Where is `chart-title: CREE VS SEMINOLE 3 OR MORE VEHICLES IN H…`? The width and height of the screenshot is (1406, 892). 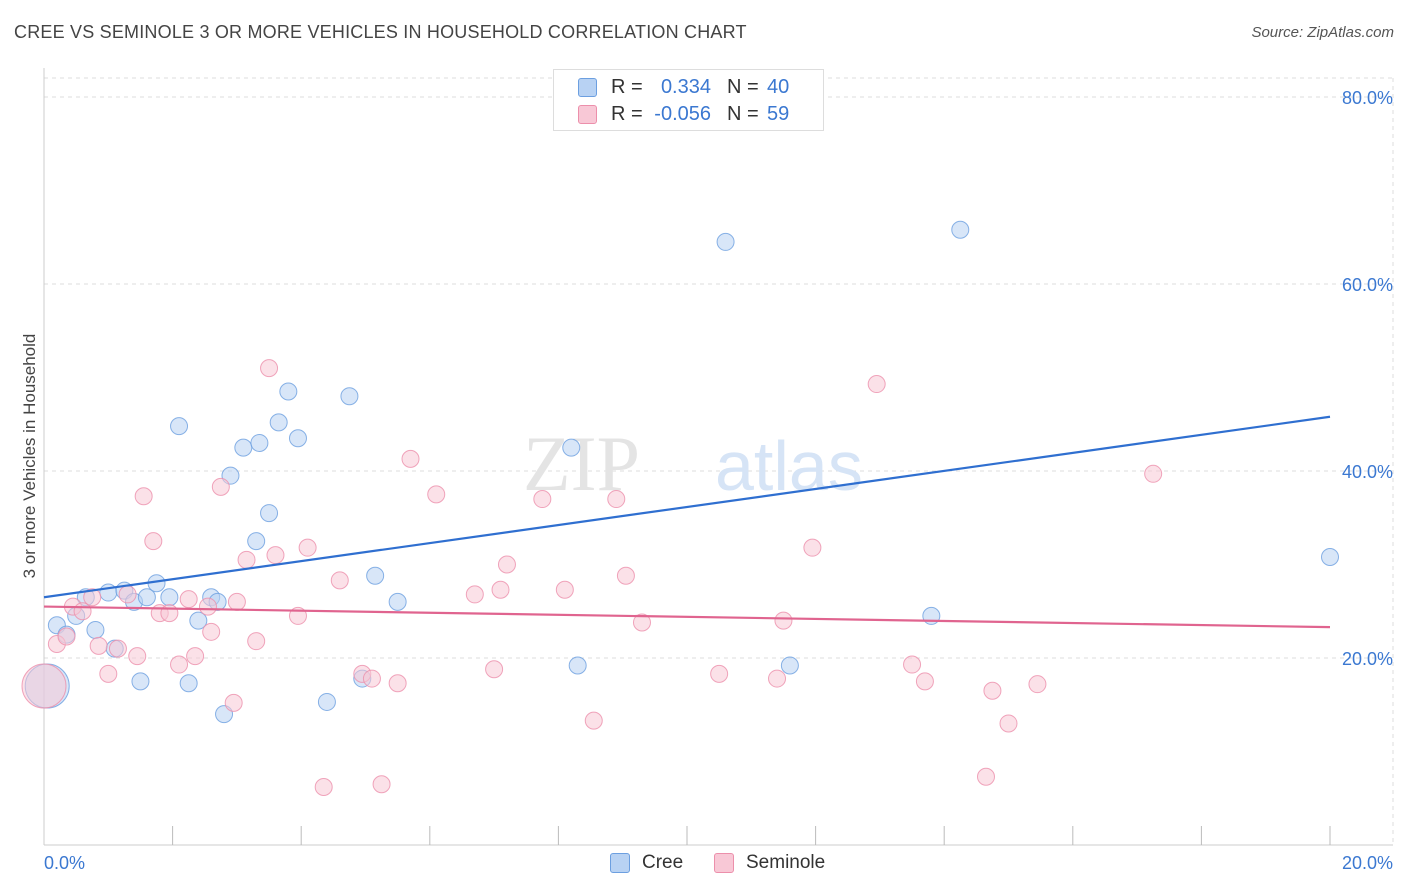
chart-title: CREE VS SEMINOLE 3 OR MORE VEHICLES IN H… is located at coordinates (380, 32).